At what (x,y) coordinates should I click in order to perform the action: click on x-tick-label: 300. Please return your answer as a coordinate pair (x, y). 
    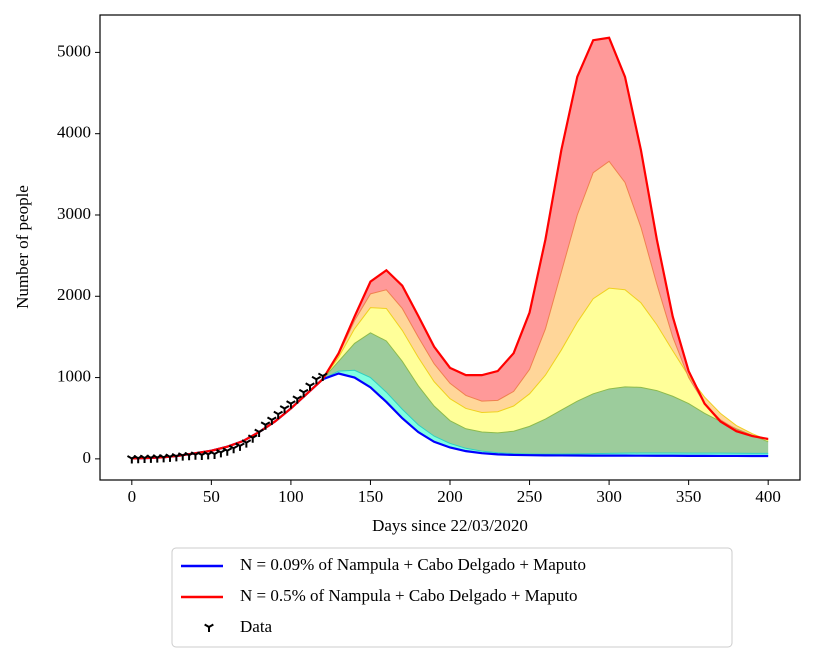
    Looking at the image, I should click on (609, 496).